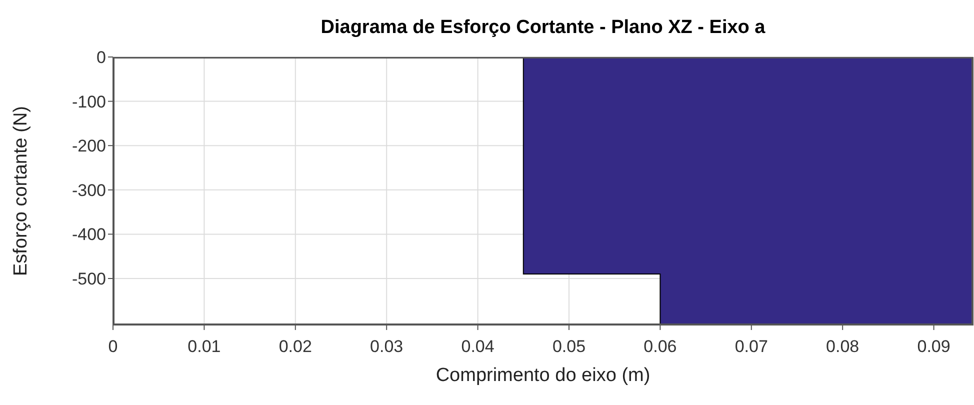  What do you see at coordinates (204, 346) in the screenshot?
I see `x-tick-label: 0.01` at bounding box center [204, 346].